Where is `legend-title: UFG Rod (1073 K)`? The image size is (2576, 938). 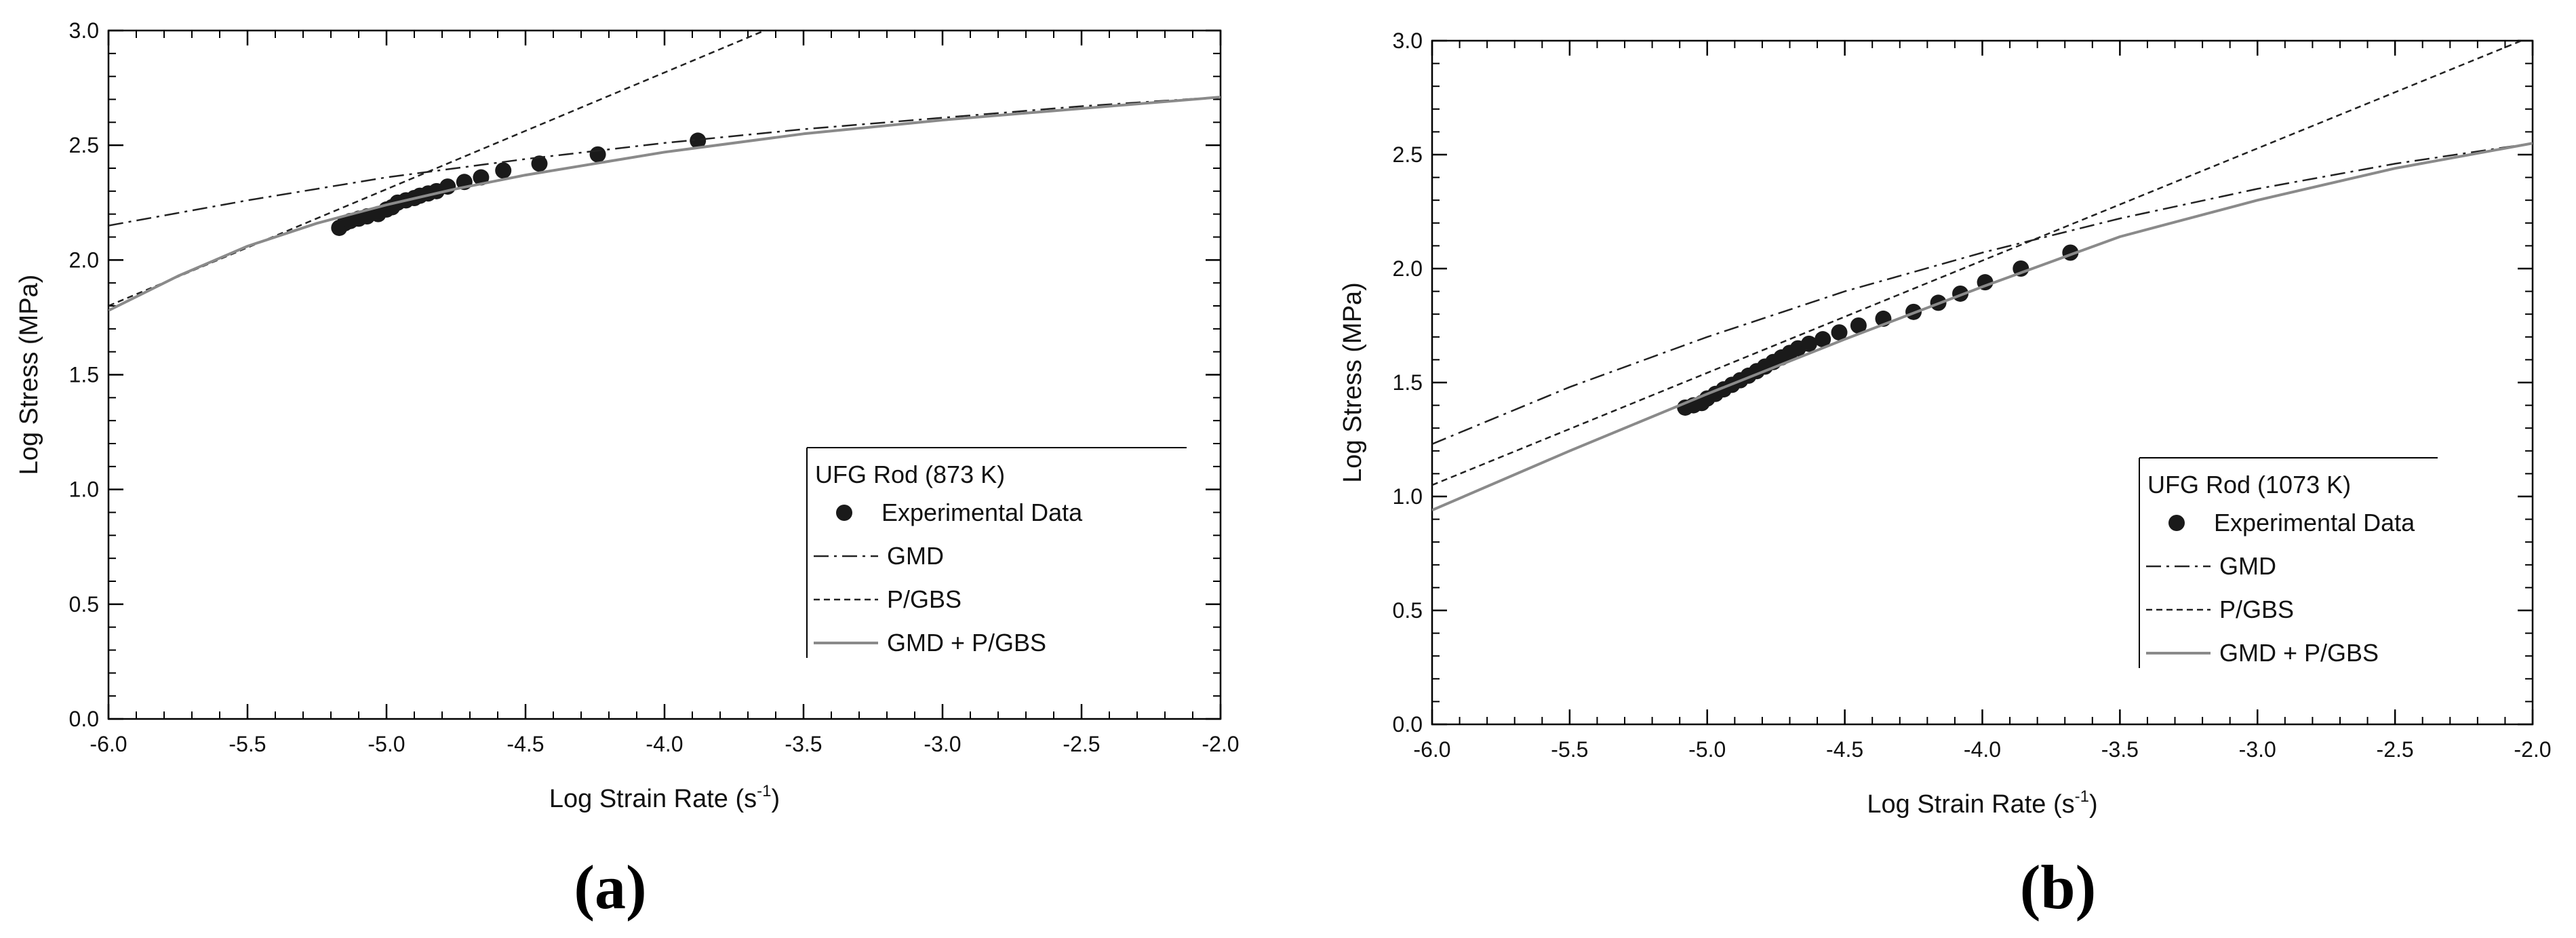
legend-title: UFG Rod (1073 K) is located at coordinates (2249, 485).